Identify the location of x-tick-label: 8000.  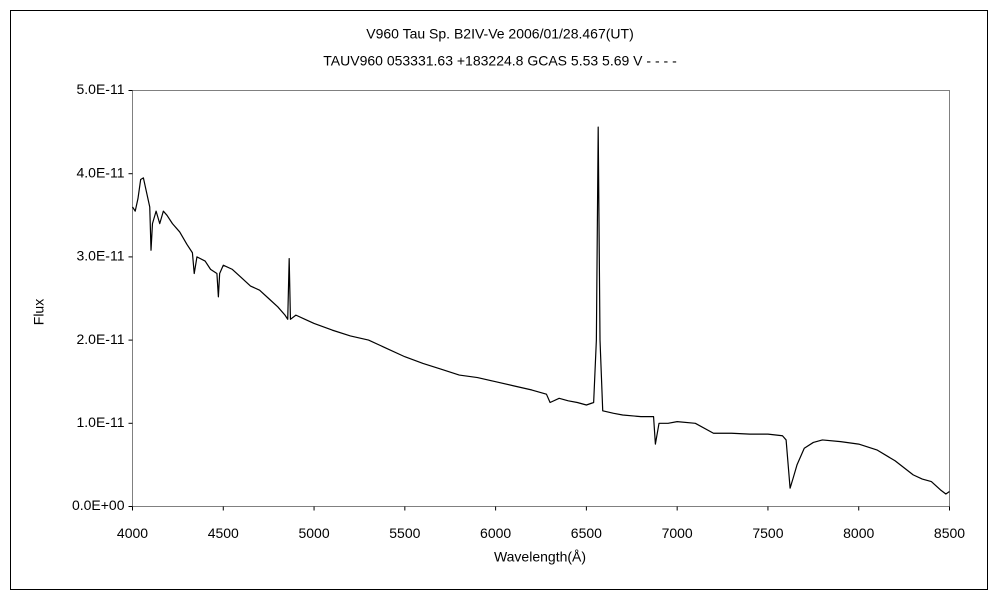
(858, 533).